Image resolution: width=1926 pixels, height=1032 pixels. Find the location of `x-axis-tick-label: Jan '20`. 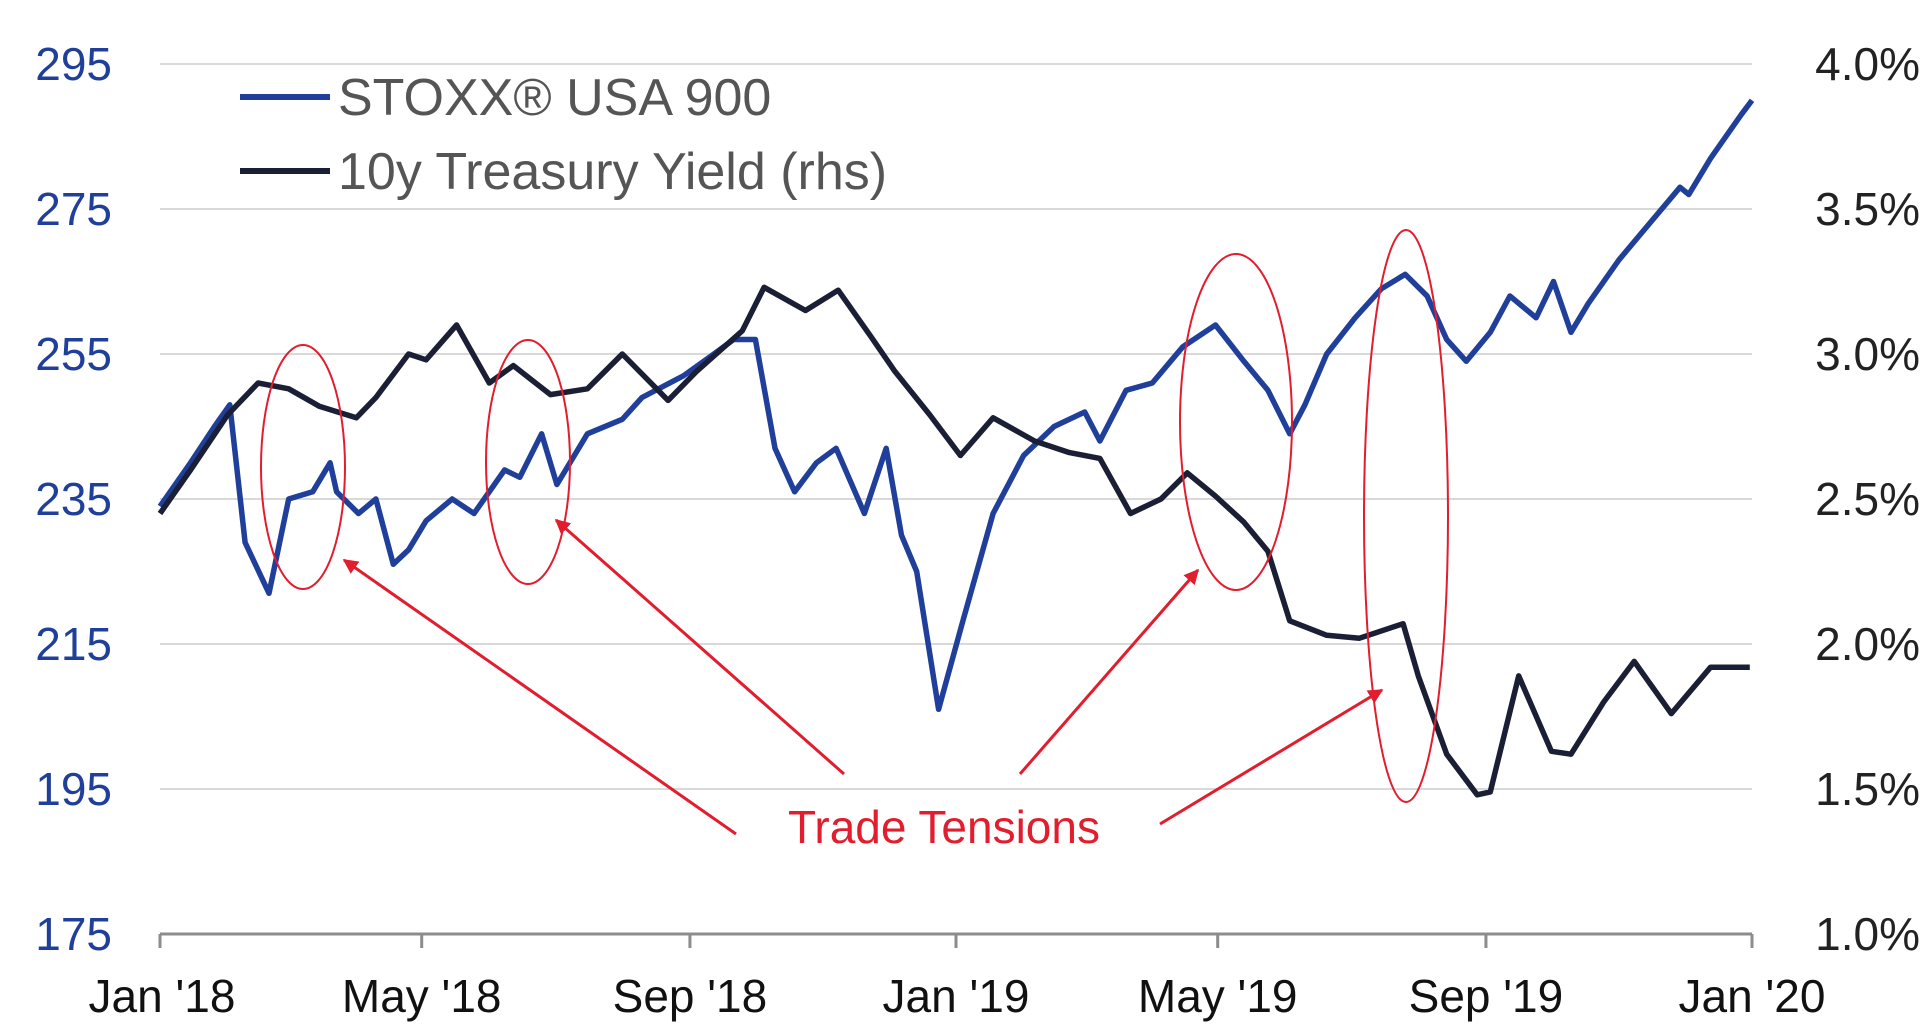

x-axis-tick-label: Jan '20 is located at coordinates (1752, 996).